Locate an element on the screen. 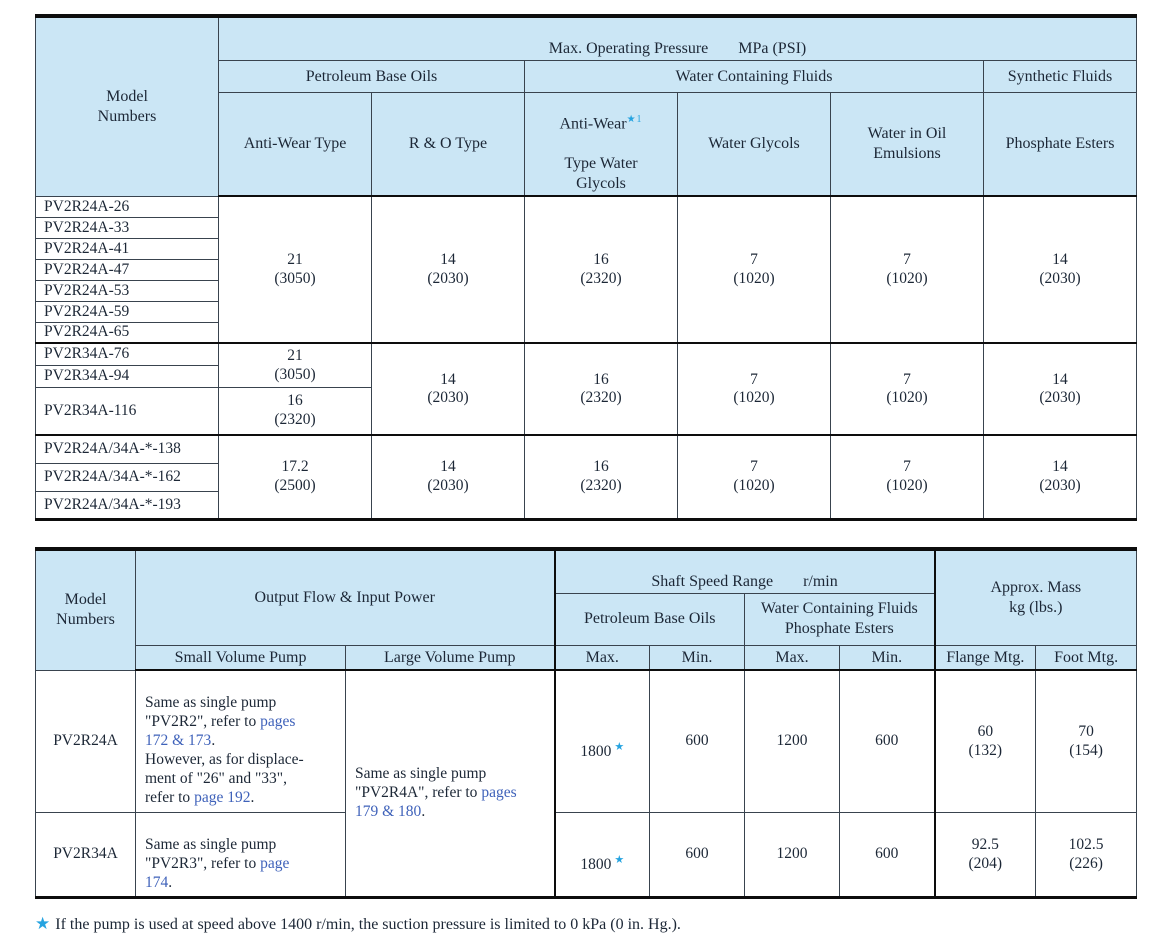  note-text: Same as single pump "PV2R4A", refer to is located at coordinates (421, 782).